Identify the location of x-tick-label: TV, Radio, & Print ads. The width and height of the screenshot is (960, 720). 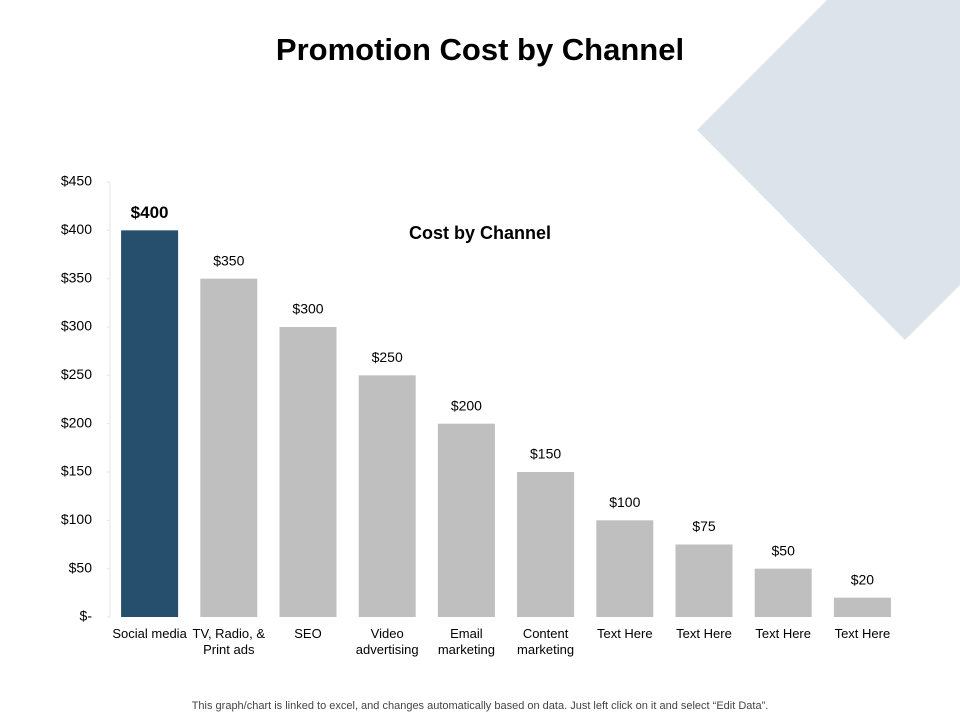
(229, 641).